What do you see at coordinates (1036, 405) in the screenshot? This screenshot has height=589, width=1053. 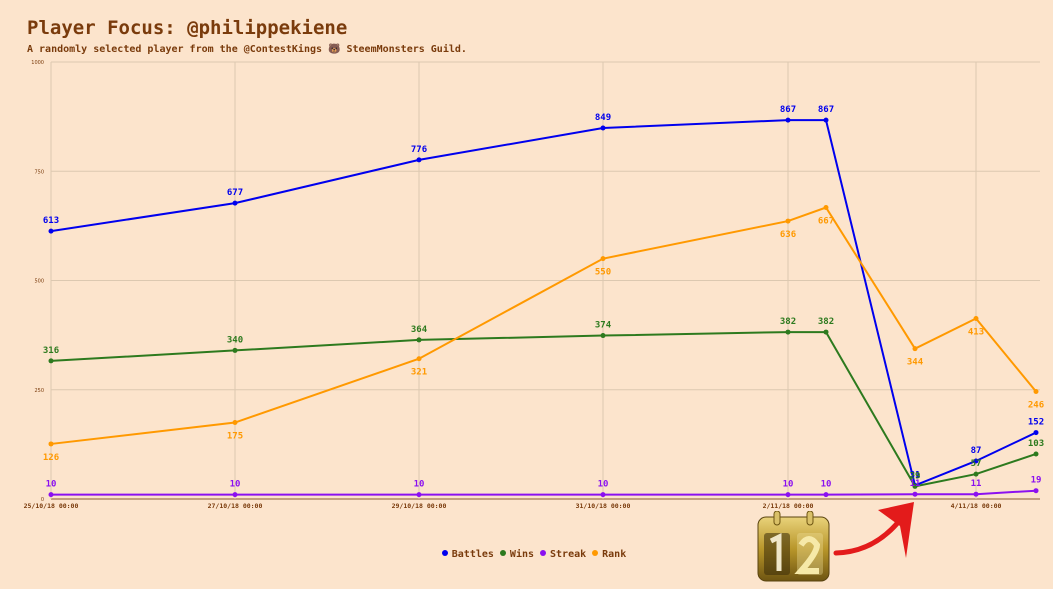 I see `data-label-rank: 246` at bounding box center [1036, 405].